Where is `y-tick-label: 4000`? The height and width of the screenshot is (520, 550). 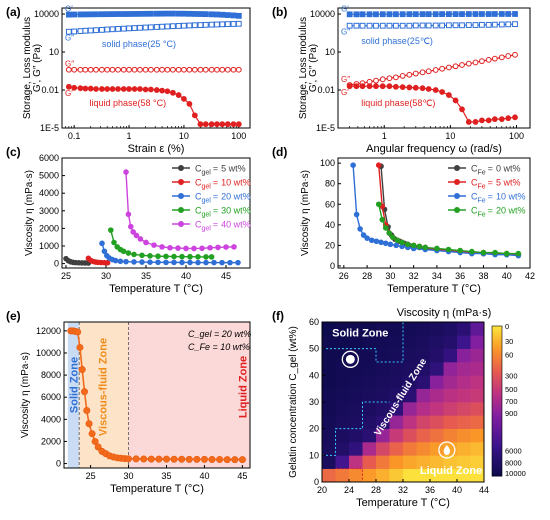 y-tick-label: 4000 is located at coordinates (51, 419).